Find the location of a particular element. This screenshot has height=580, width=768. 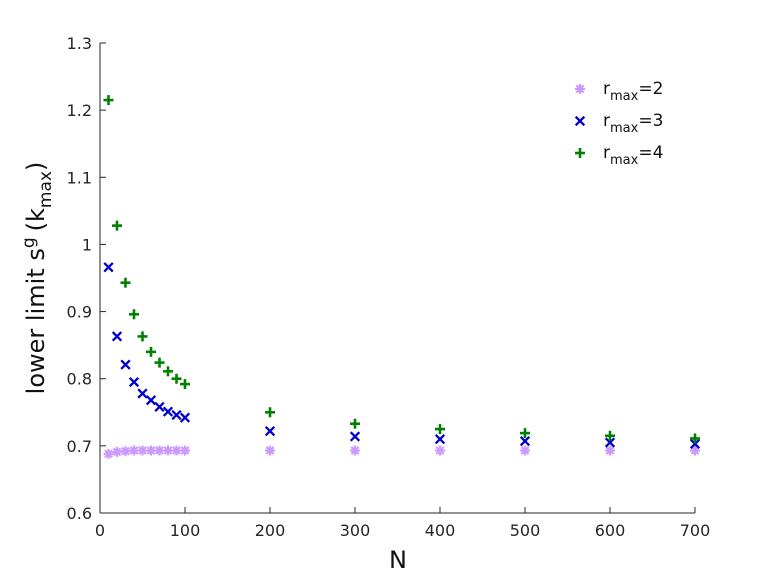

legend-label: rmax=3 is located at coordinates (633, 123).